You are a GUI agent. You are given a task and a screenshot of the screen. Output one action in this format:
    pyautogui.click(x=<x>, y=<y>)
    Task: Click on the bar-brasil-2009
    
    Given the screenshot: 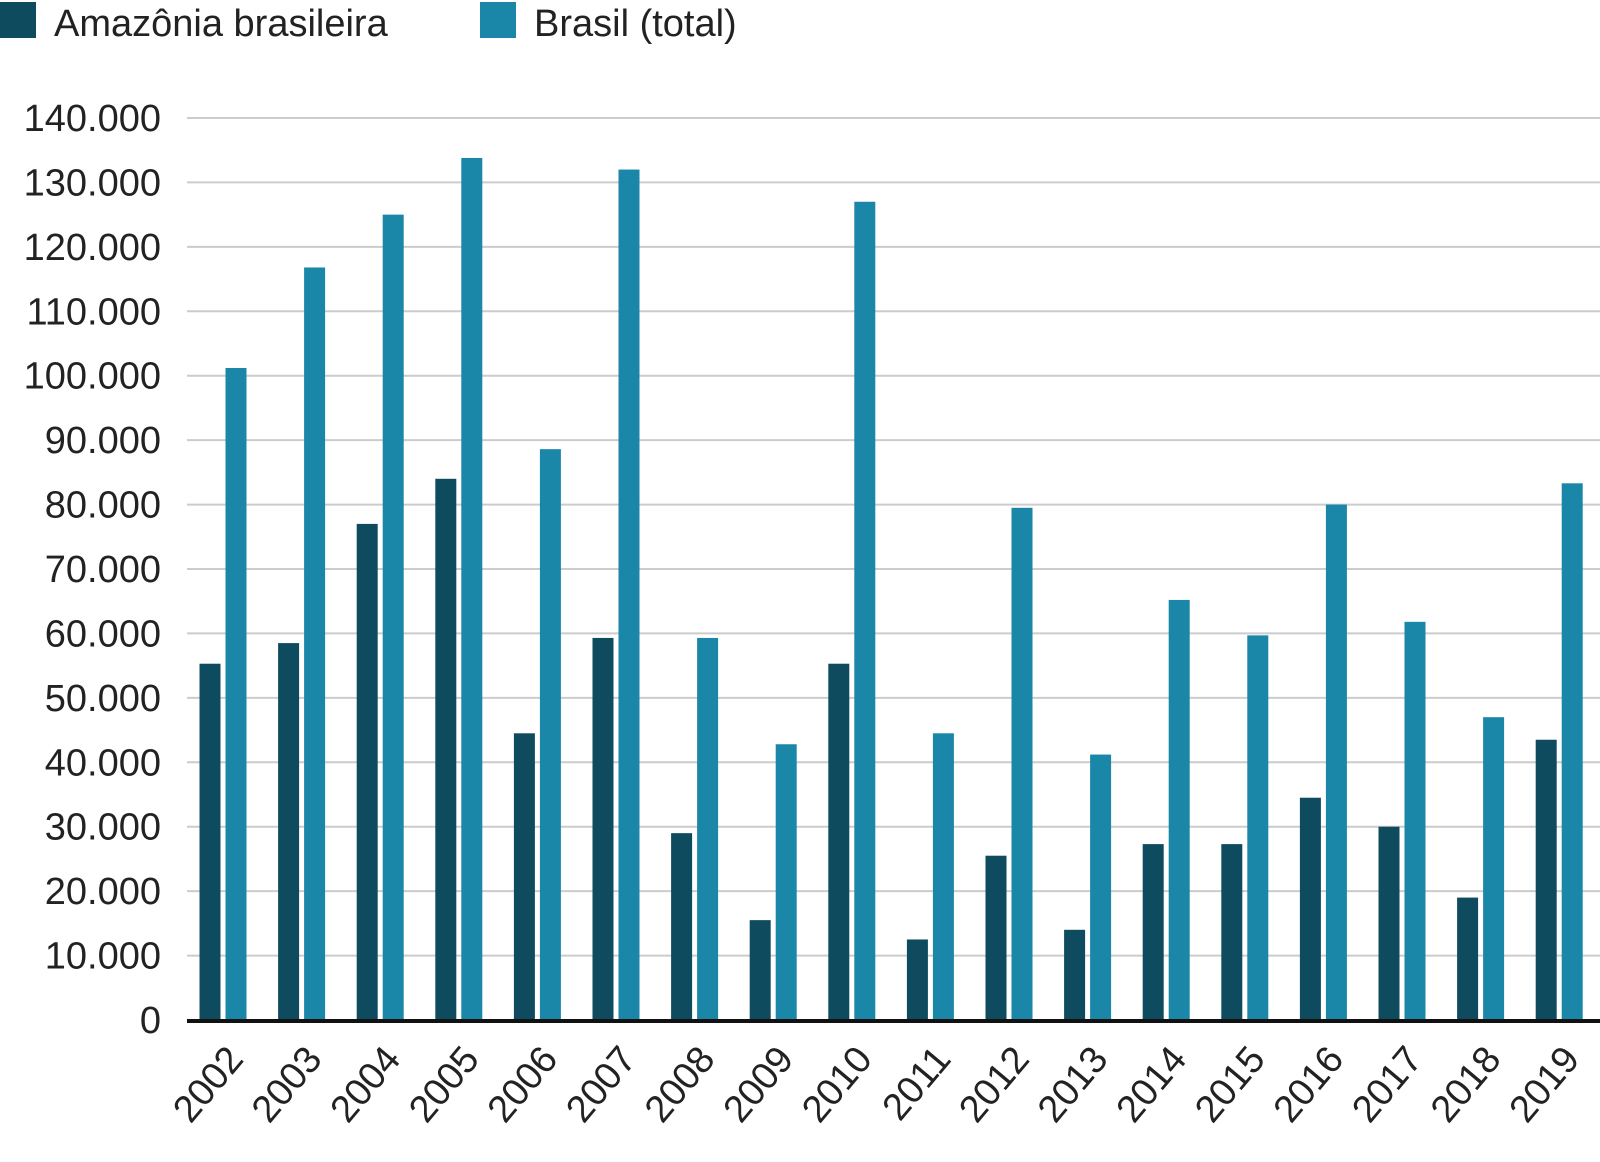 What is the action you would take?
    pyautogui.click(x=786, y=882)
    